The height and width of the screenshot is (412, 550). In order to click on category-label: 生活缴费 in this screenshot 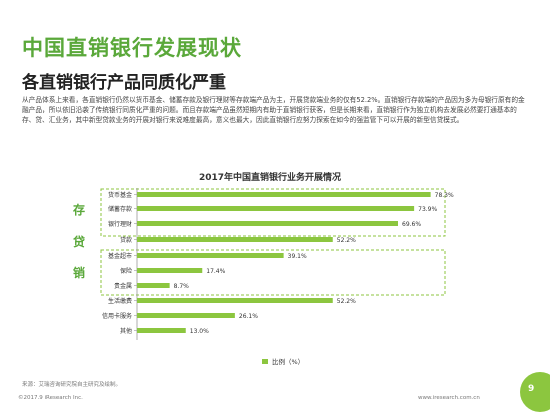, I will do `click(120, 301)`.